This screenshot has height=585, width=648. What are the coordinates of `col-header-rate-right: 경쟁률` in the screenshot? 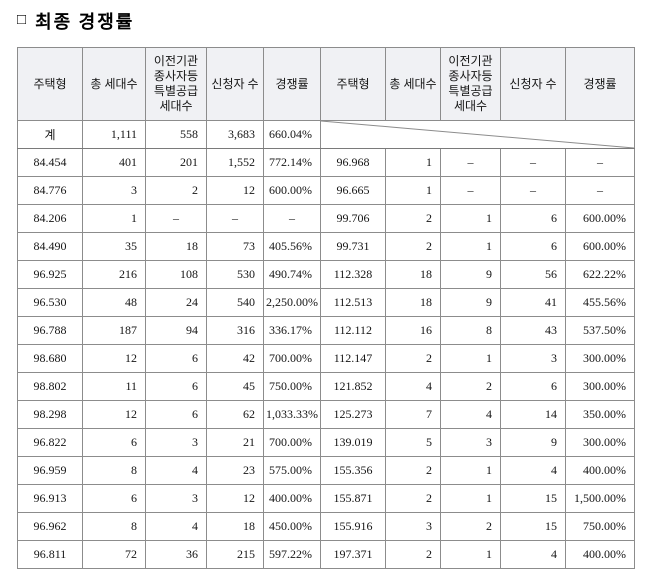 It's located at (600, 84).